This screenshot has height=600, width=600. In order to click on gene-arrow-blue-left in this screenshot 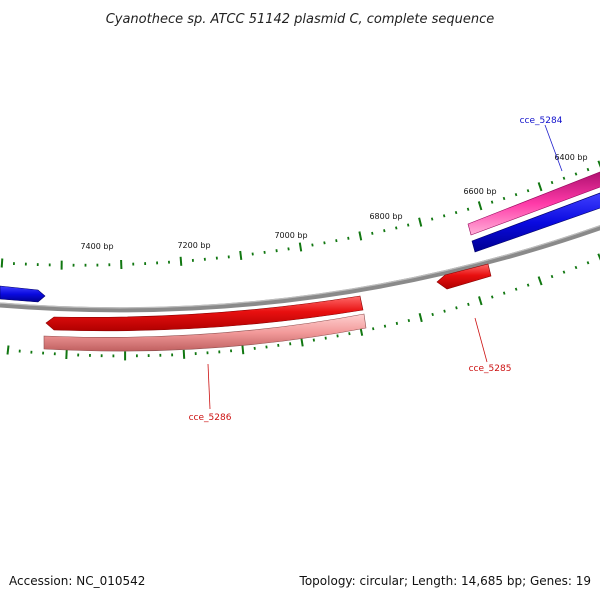, I will do `click(22, 294)`.